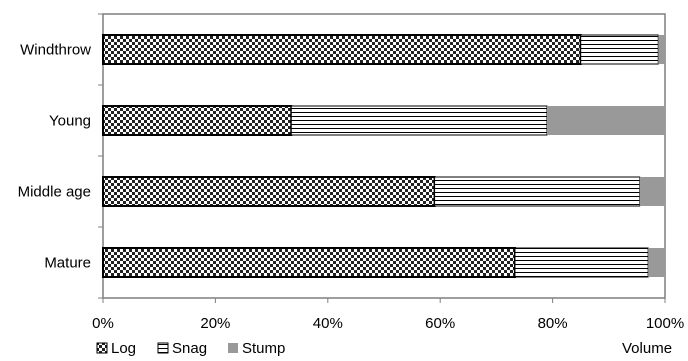 The width and height of the screenshot is (688, 361). I want to click on bar-middle-age-snag, so click(537, 191).